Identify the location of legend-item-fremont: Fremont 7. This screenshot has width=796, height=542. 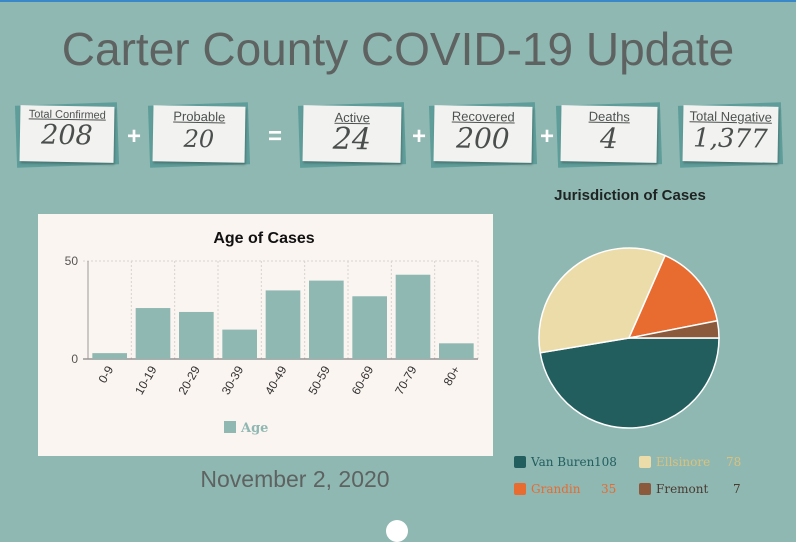
(694, 489).